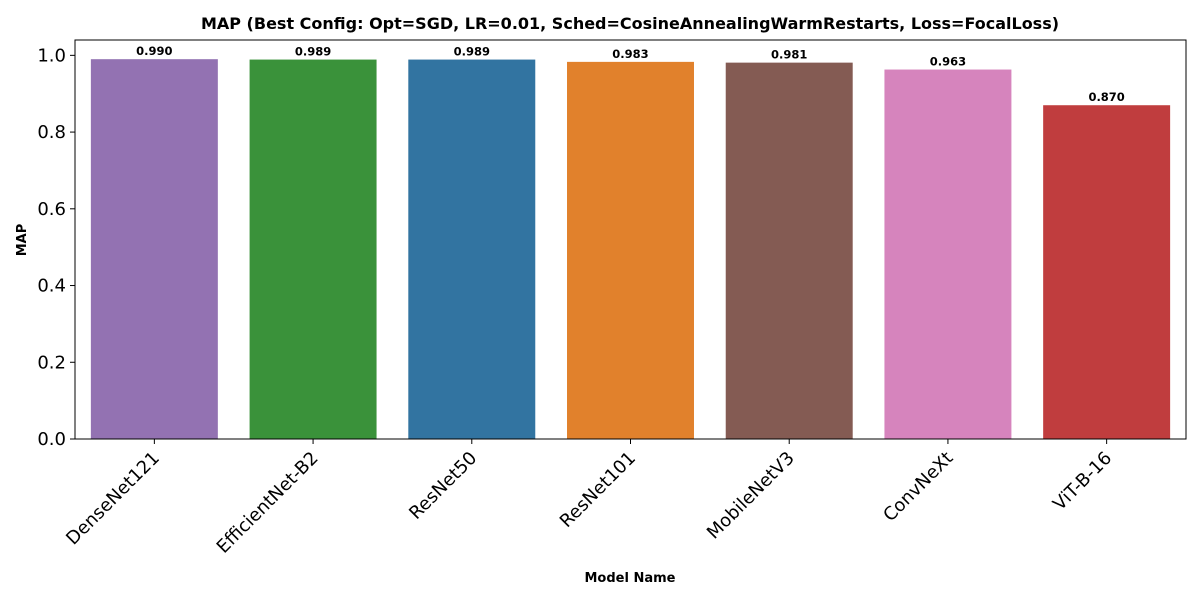 The image size is (1200, 600). Describe the element at coordinates (154, 51) in the screenshot. I see `bar-value-label: 0.990` at that location.